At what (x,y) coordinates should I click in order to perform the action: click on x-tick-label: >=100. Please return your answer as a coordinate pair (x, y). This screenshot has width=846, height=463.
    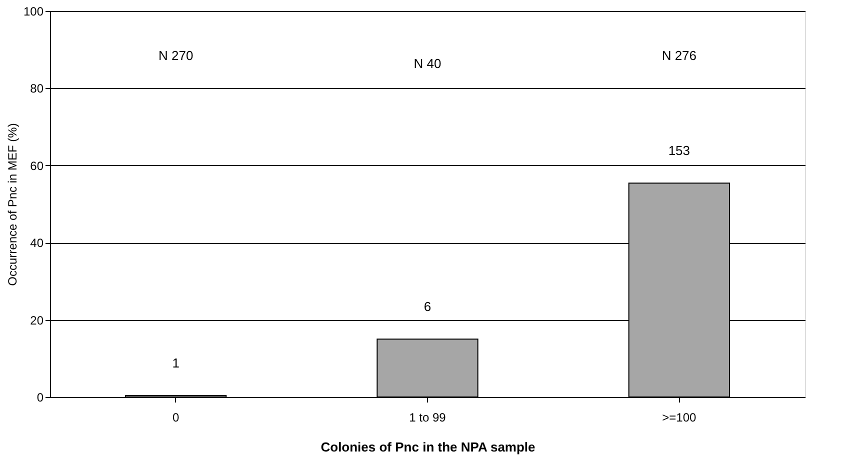
    Looking at the image, I should click on (679, 417).